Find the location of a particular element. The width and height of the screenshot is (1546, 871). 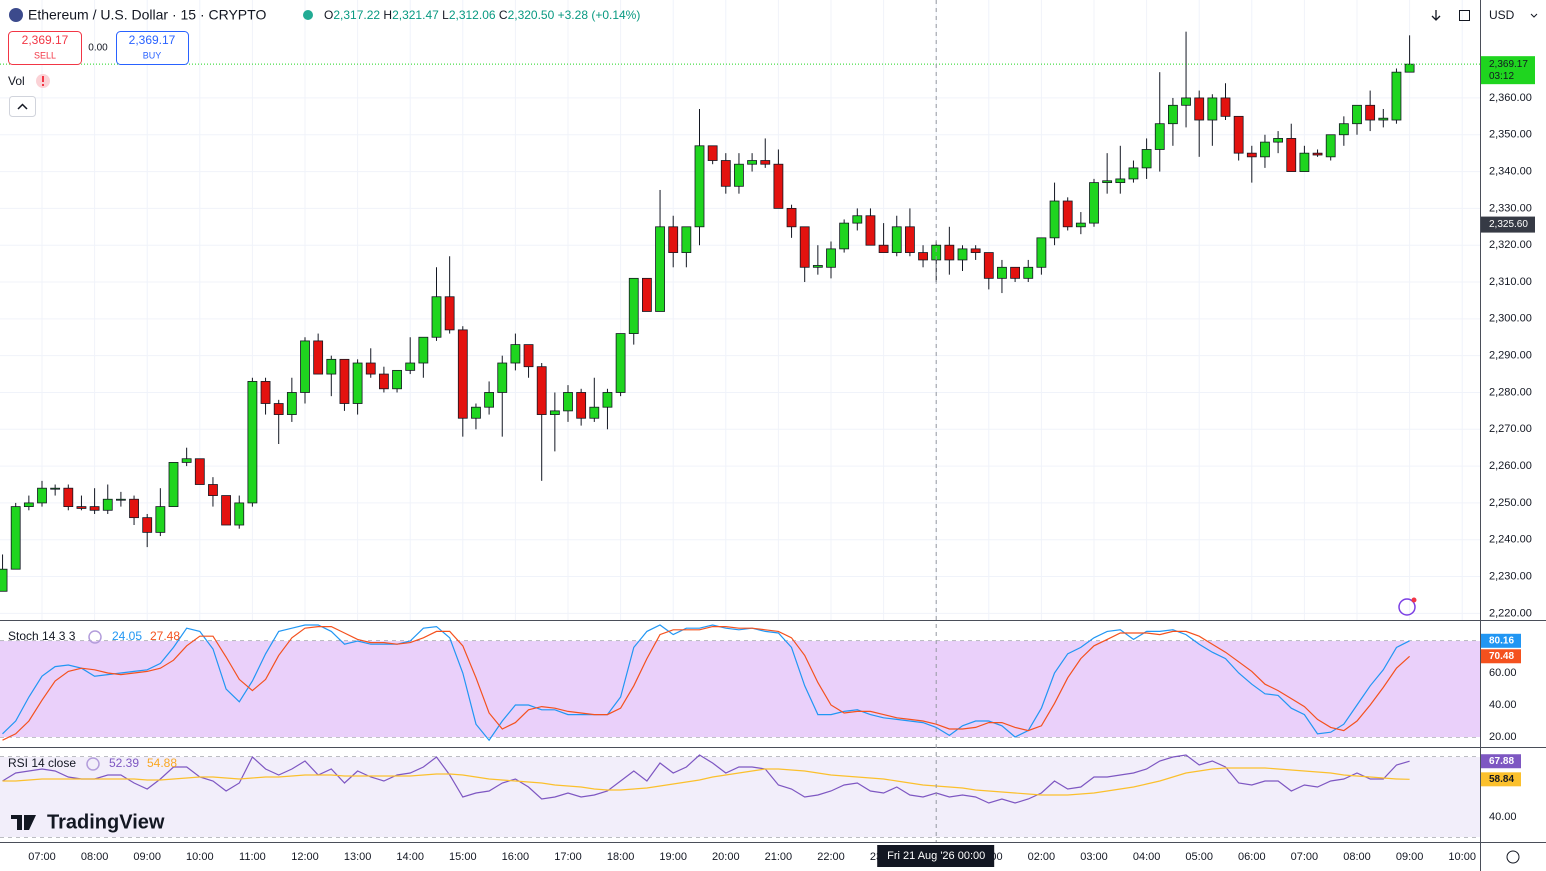

sell-price: 2,369.17 is located at coordinates (45, 40).